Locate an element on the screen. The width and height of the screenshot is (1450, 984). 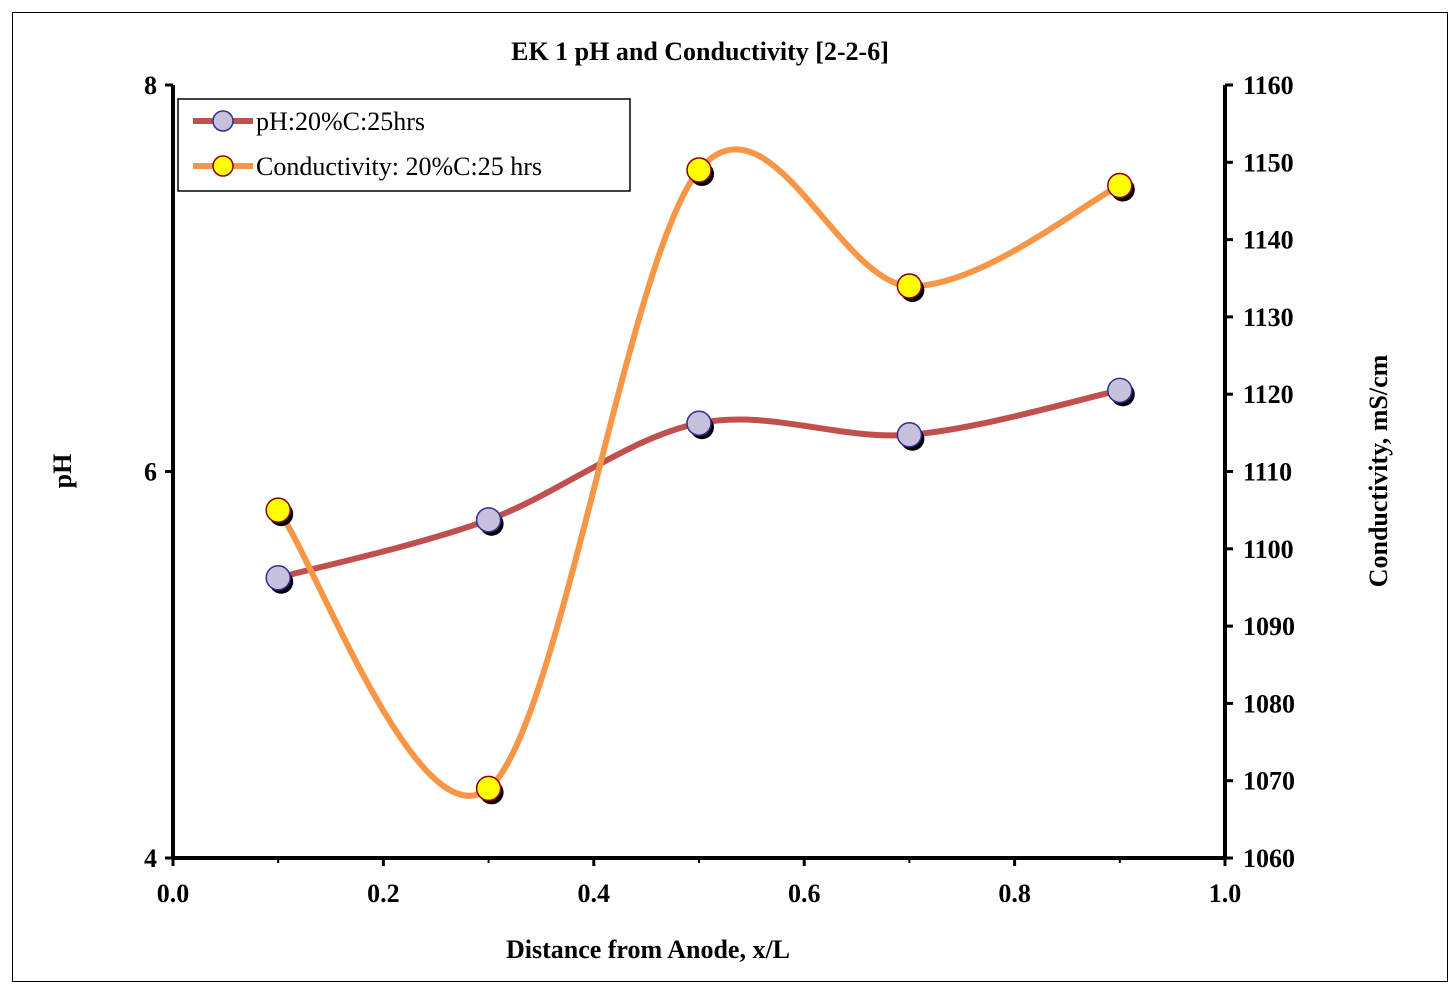
y2-tick-label: 1140 is located at coordinates (1268, 240).